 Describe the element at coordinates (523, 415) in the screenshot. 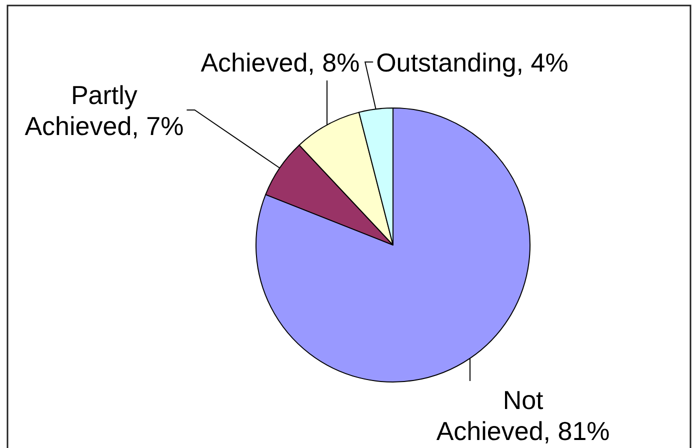

I see `slice-label: Not Achieved, 81%` at that location.